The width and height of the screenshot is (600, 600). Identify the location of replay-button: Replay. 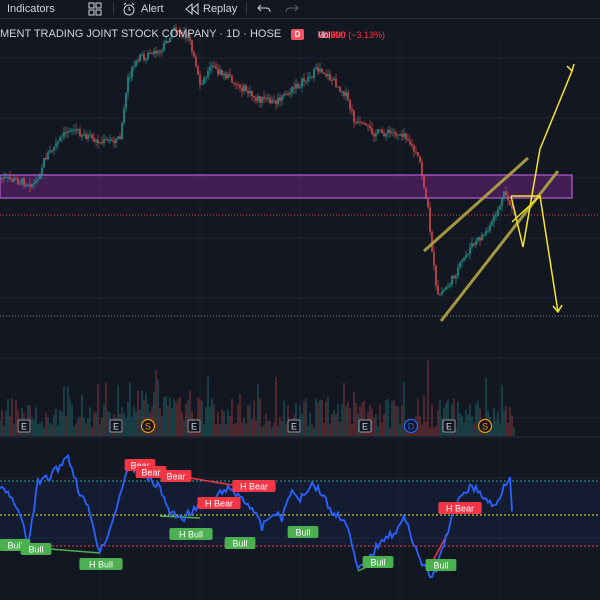
(211, 8).